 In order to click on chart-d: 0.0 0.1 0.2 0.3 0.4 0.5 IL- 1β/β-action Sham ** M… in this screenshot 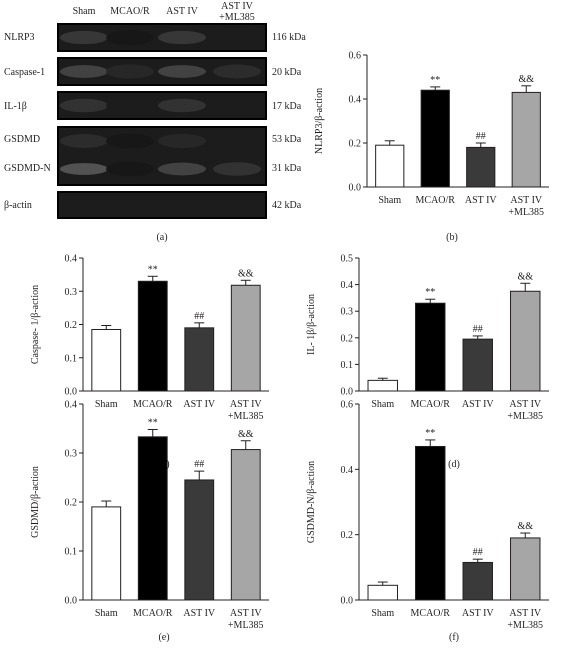, I will do `click(427, 362)`.